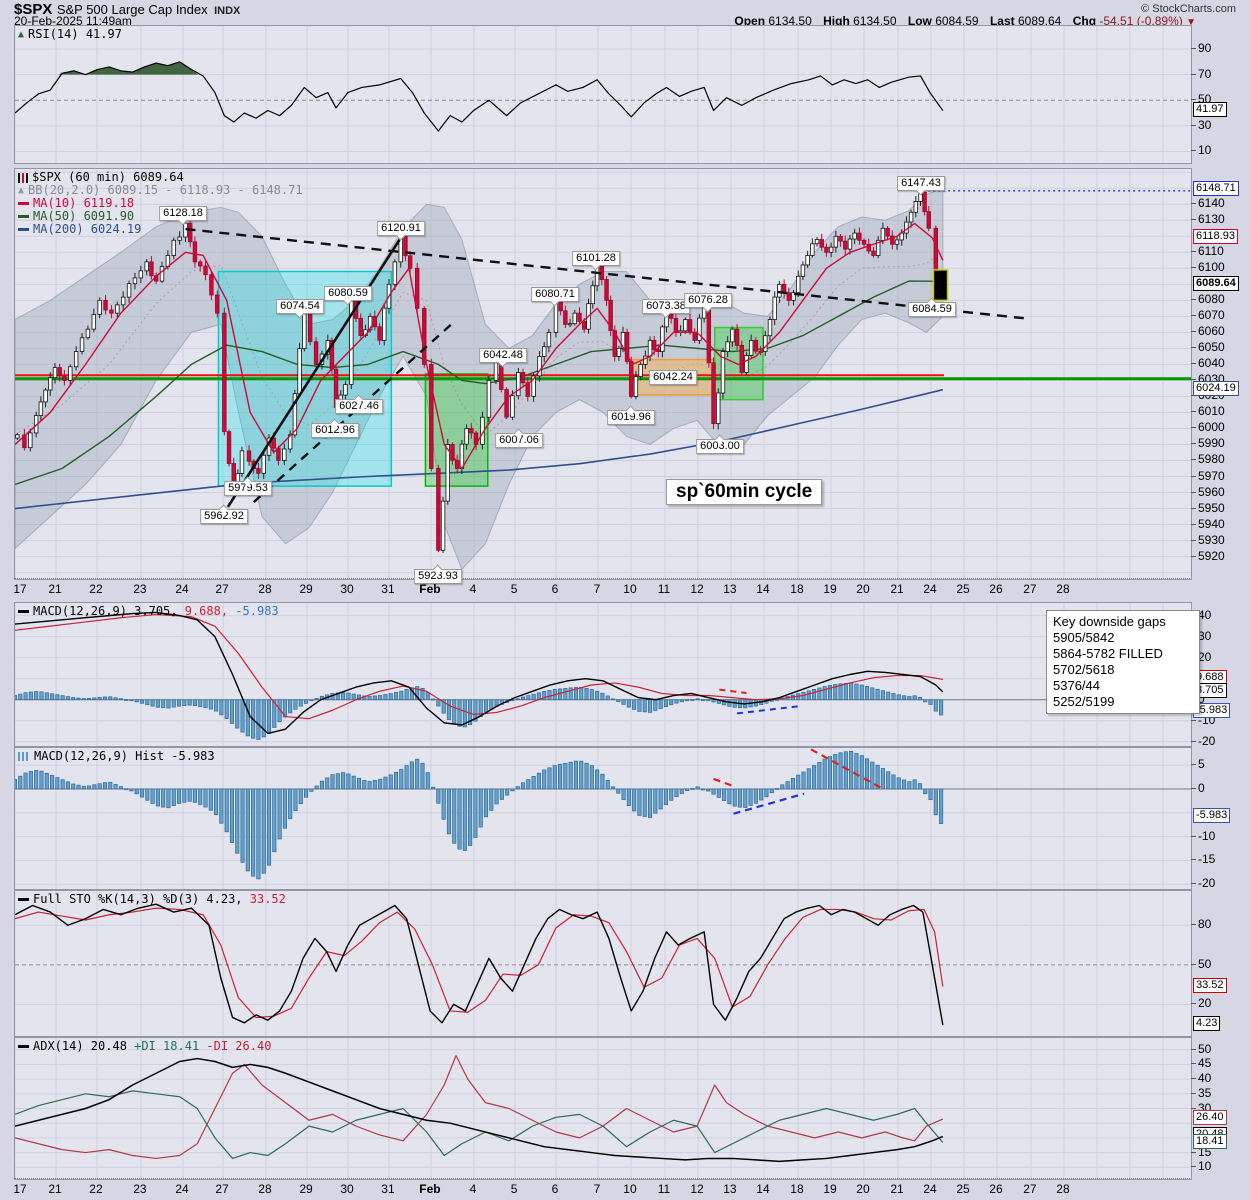  Describe the element at coordinates (1211, 475) in the screenshot. I see `axis-label: 5970` at that location.